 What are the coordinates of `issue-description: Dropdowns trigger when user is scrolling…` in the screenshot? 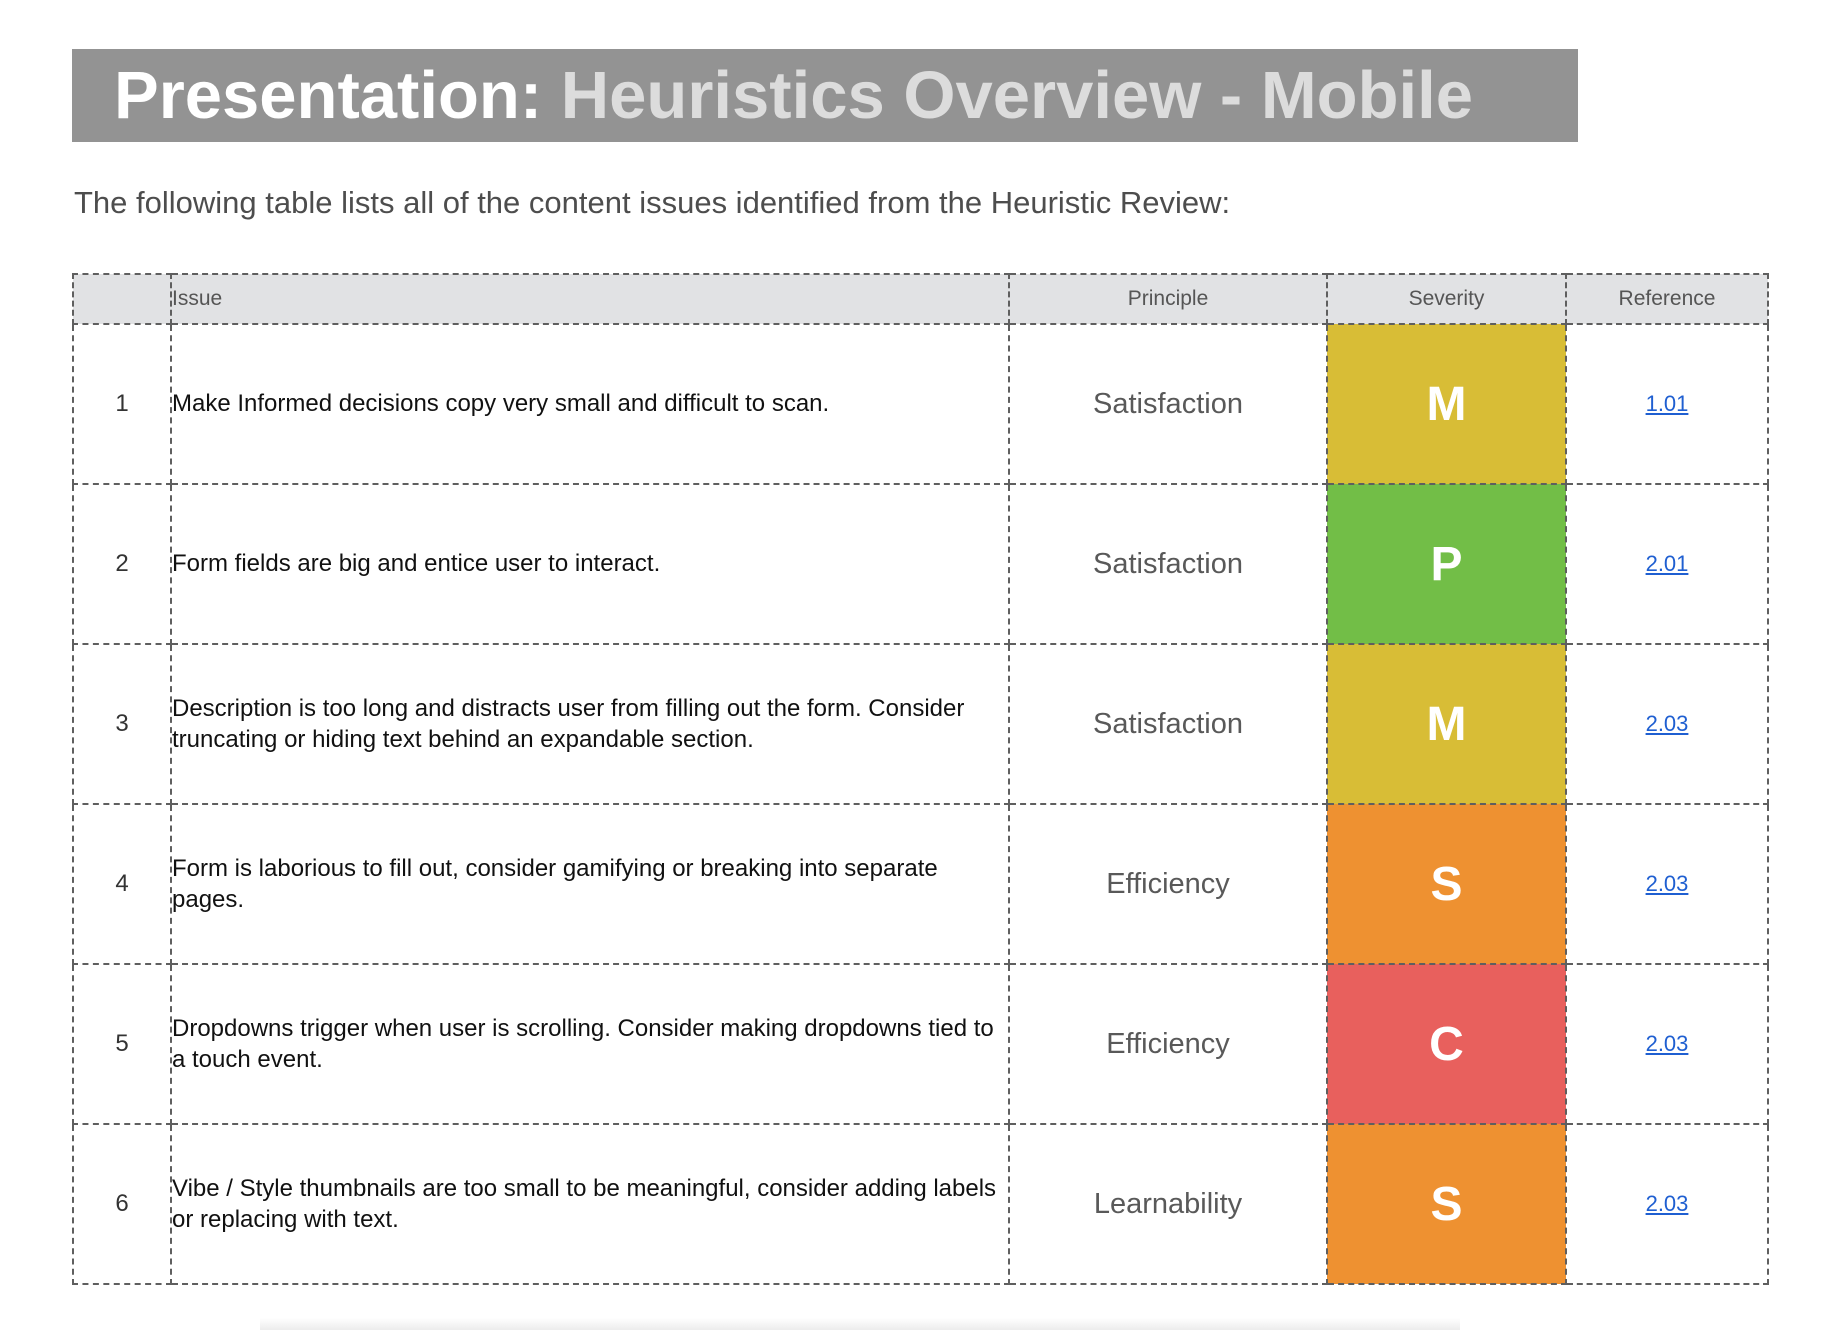 It's located at (590, 1044).